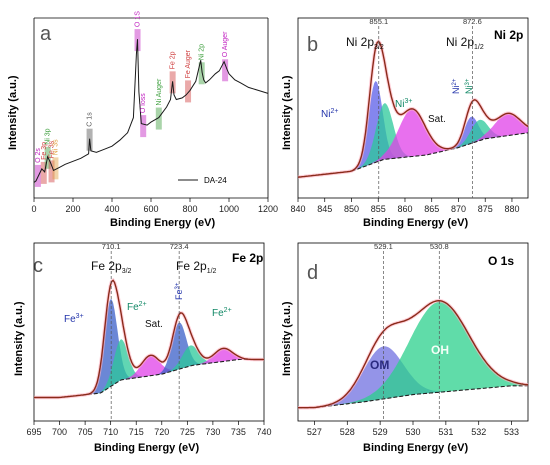 The height and width of the screenshot is (465, 550). Describe the element at coordinates (334, 111) in the screenshot. I see `panel-b-ni2plus-sup: 2+` at that location.